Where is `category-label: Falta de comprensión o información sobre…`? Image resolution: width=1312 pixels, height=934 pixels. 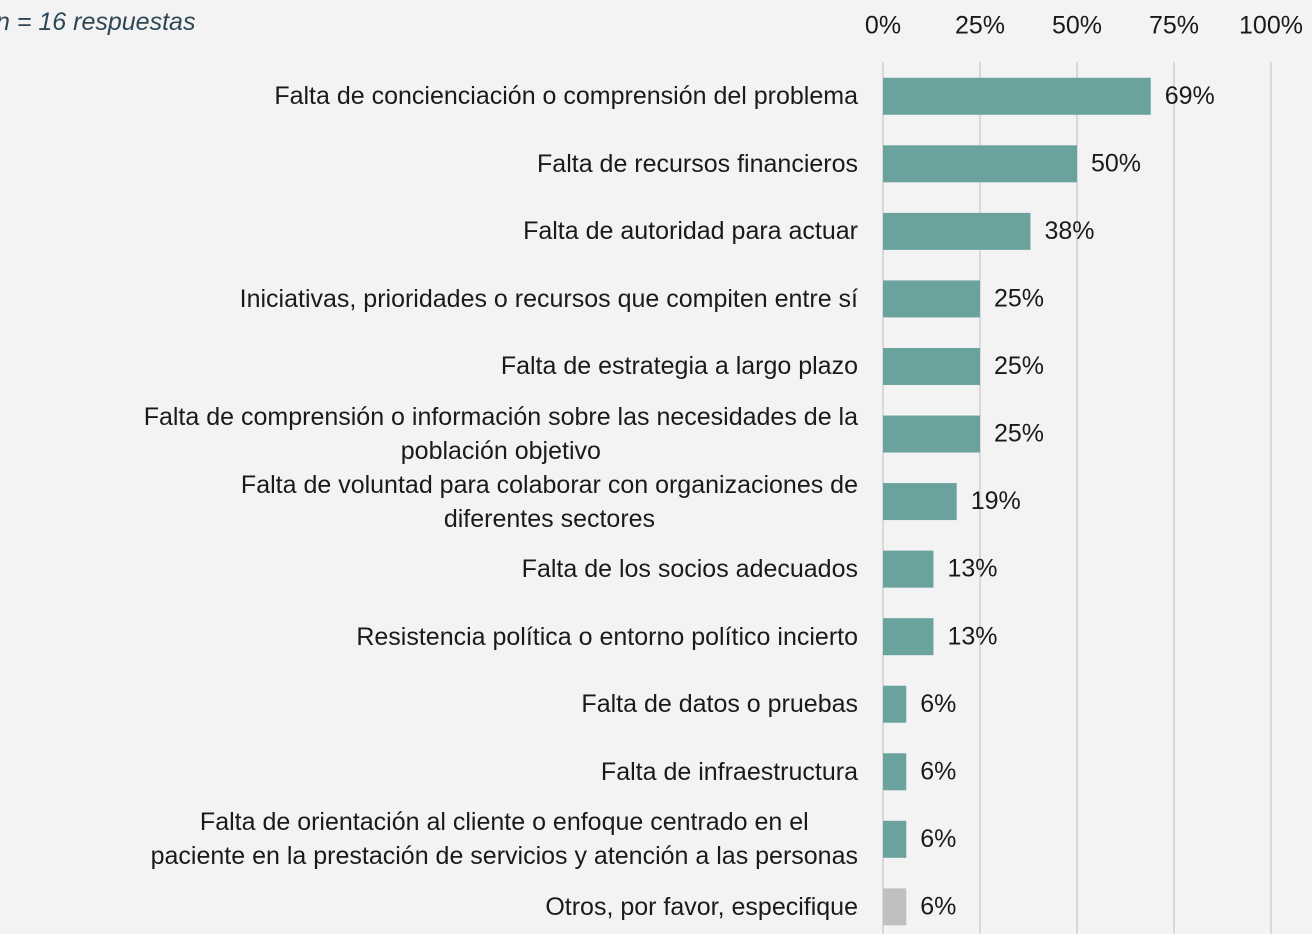 category-label: Falta de comprensión o información sobre… is located at coordinates (500, 434).